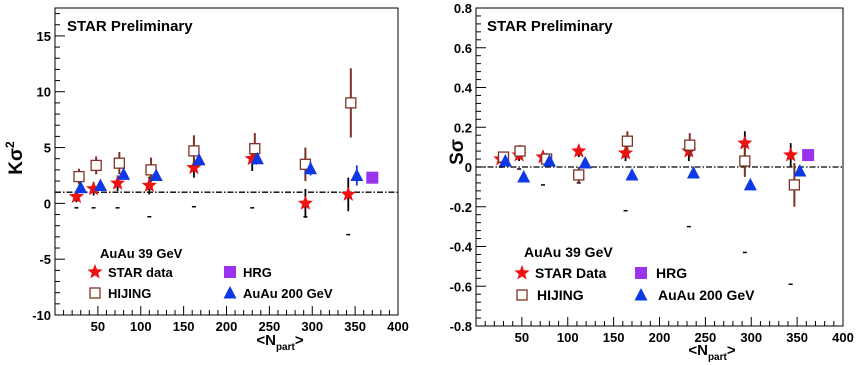  What do you see at coordinates (568, 337) in the screenshot?
I see `x-tick-label: 100` at bounding box center [568, 337].